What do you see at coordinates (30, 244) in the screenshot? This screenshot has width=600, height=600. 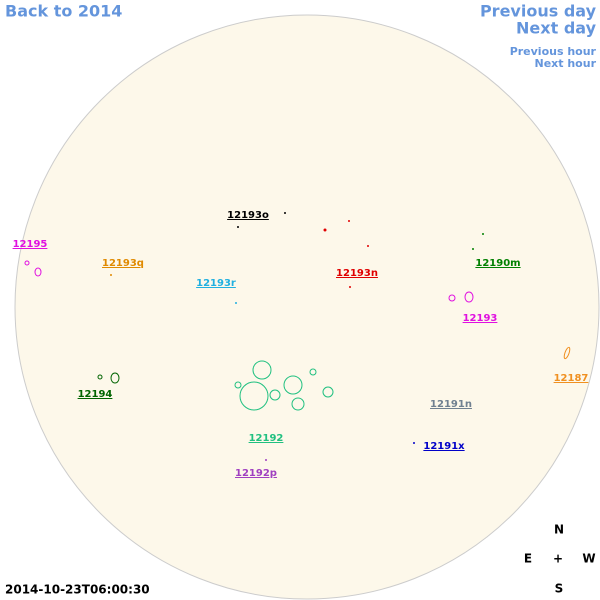 I see `region-label: 12195` at bounding box center [30, 244].